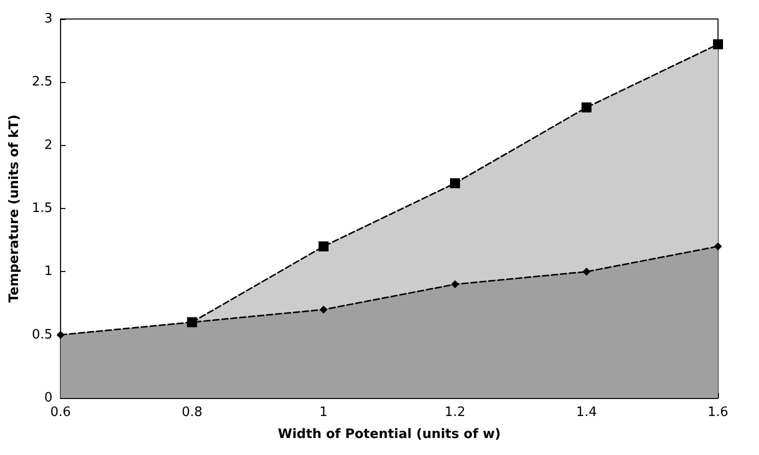 This screenshot has width=759, height=455. Describe the element at coordinates (42, 208) in the screenshot. I see `y-tick-label: 1.5` at that location.